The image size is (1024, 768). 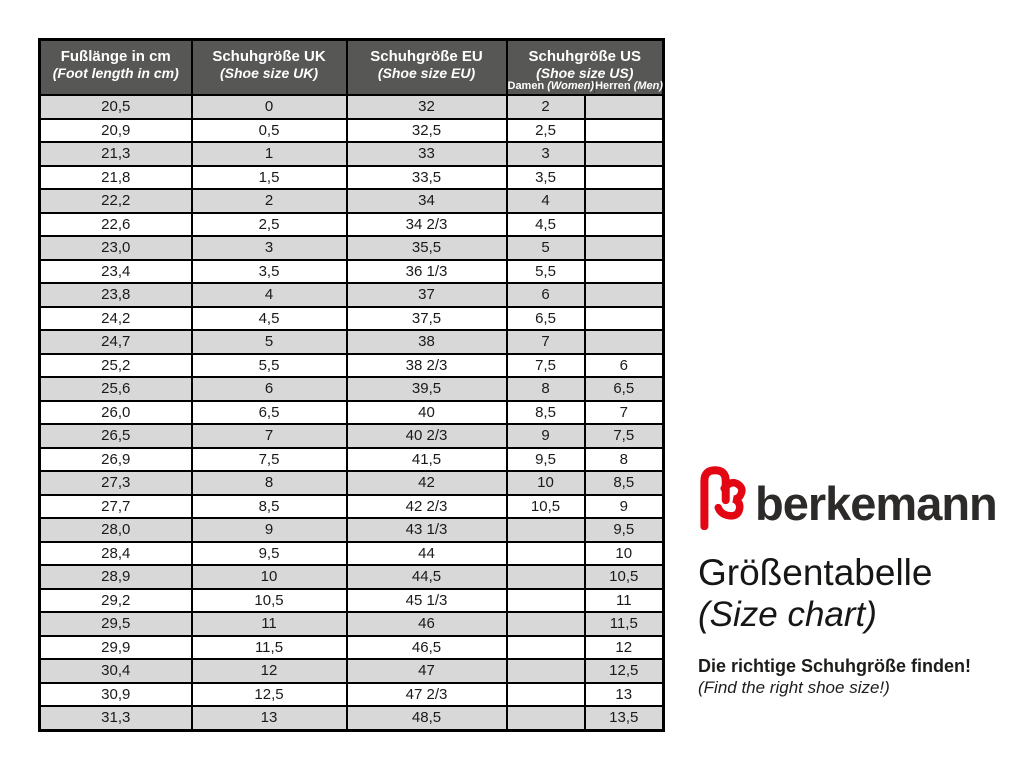 I want to click on eu-size-cell: 46,5, so click(x=426, y=647).